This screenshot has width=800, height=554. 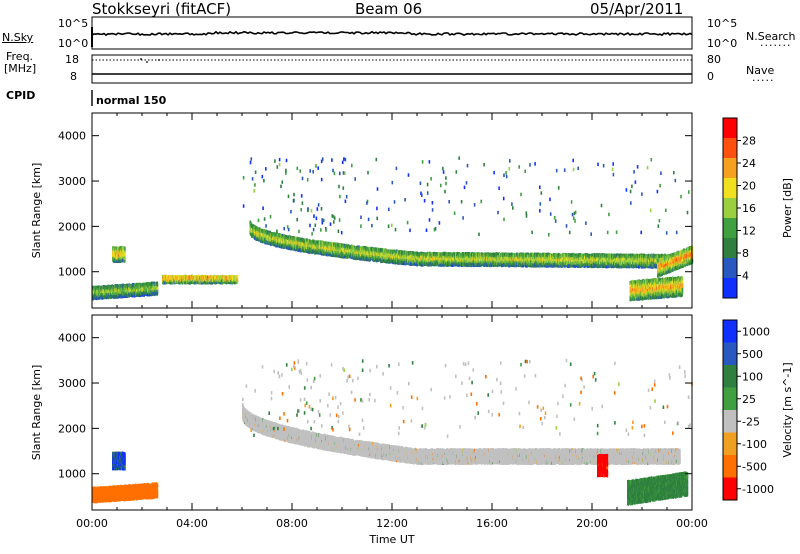 I want to click on freq-panel-frame, so click(x=392, y=69).